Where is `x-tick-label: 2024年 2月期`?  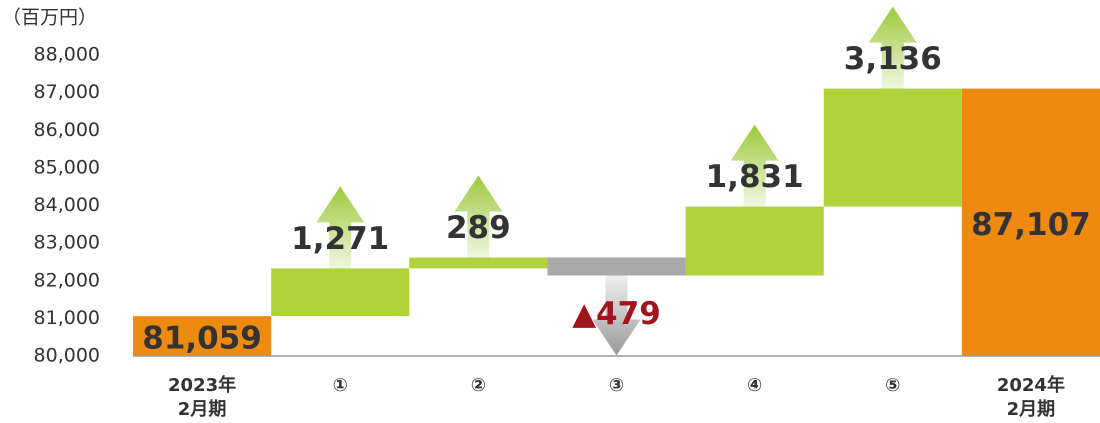
x-tick-label: 2024年 2月期 is located at coordinates (1031, 397).